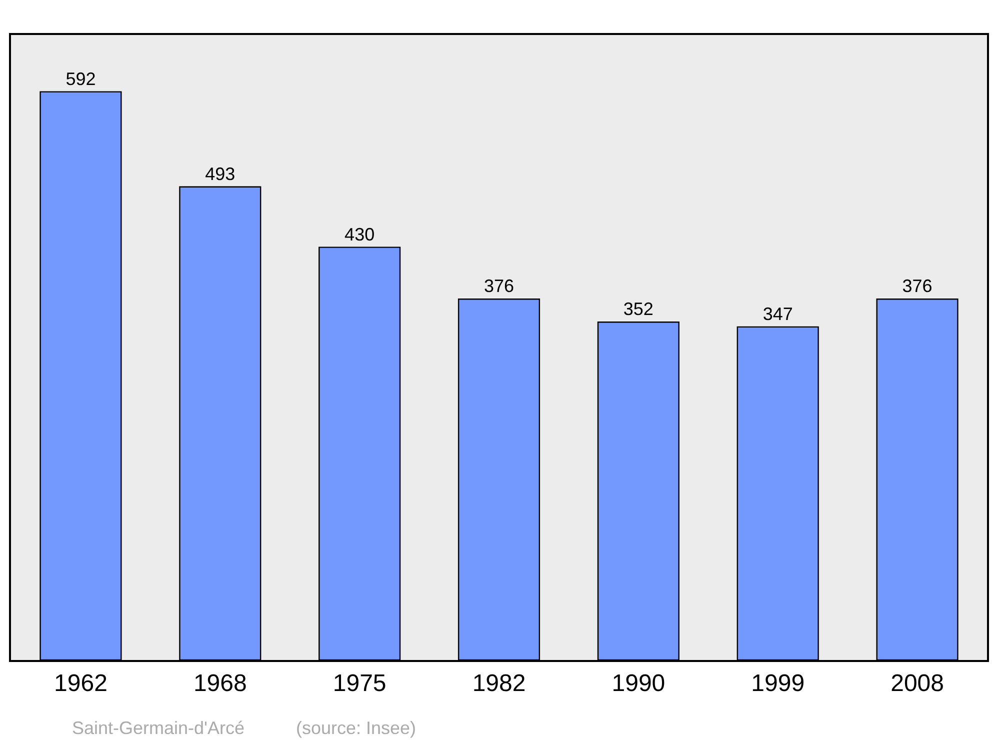 Image resolution: width=1000 pixels, height=747 pixels. Describe the element at coordinates (81, 78) in the screenshot. I see `data-label: 592` at that location.